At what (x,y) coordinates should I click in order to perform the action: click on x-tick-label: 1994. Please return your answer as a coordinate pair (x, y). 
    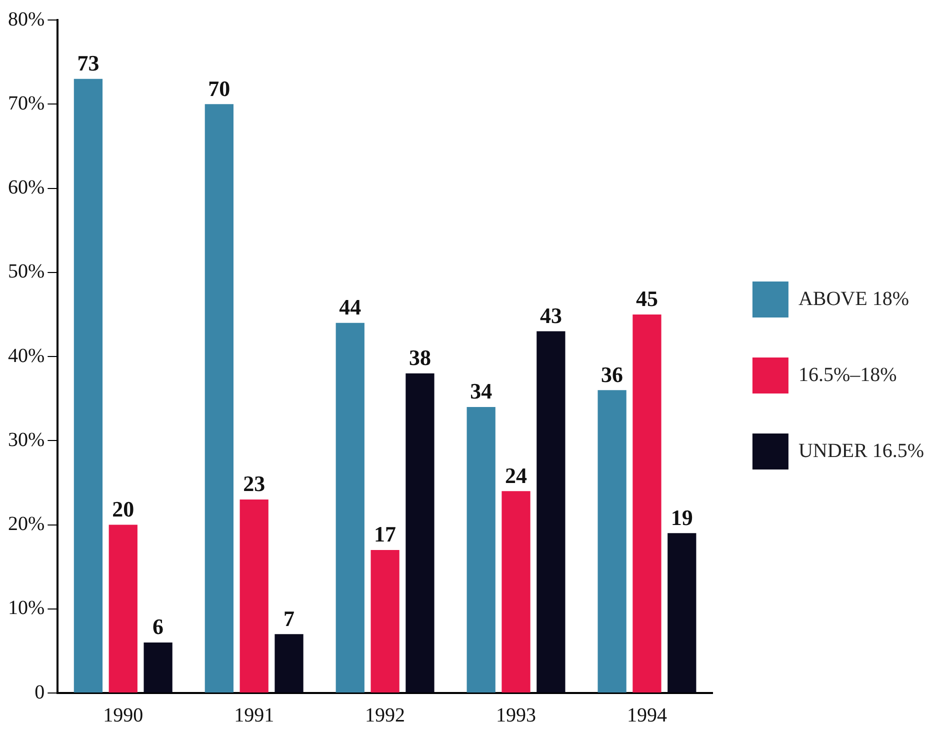
    Looking at the image, I should click on (646, 715).